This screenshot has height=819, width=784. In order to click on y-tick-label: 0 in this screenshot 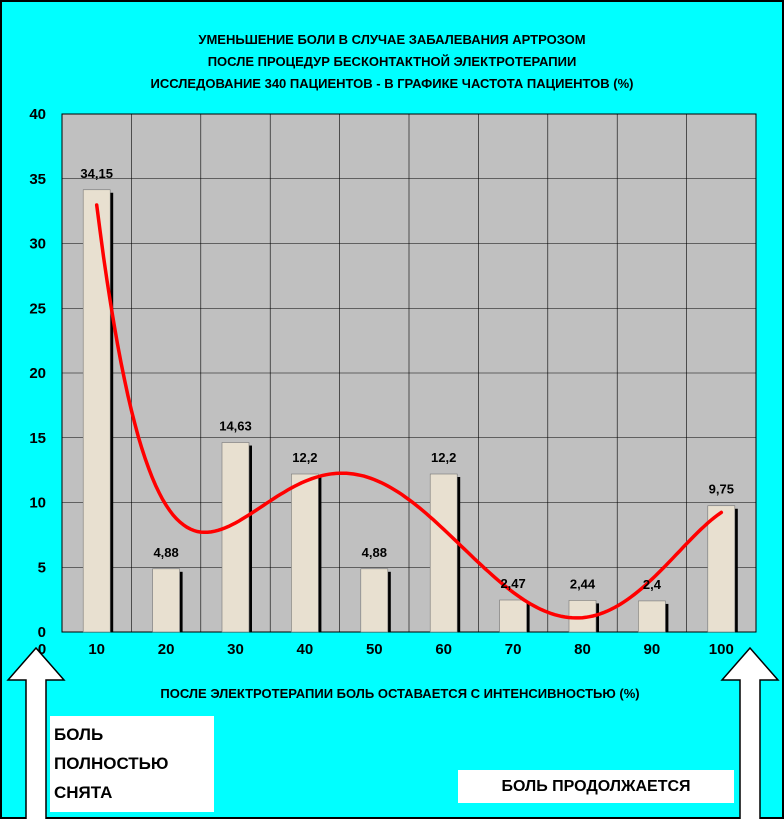, I will do `click(42, 632)`.